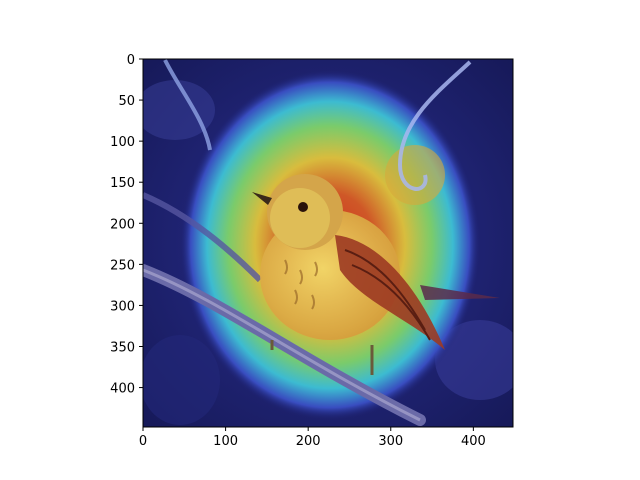  I want to click on x-tick-label: 0, so click(143, 441).